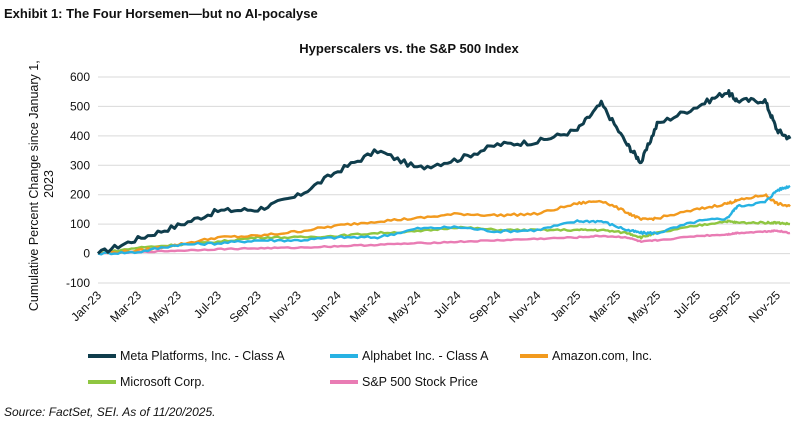 Image resolution: width=800 pixels, height=428 pixels. I want to click on series-line-amazon-com-inc-, so click(444, 224).